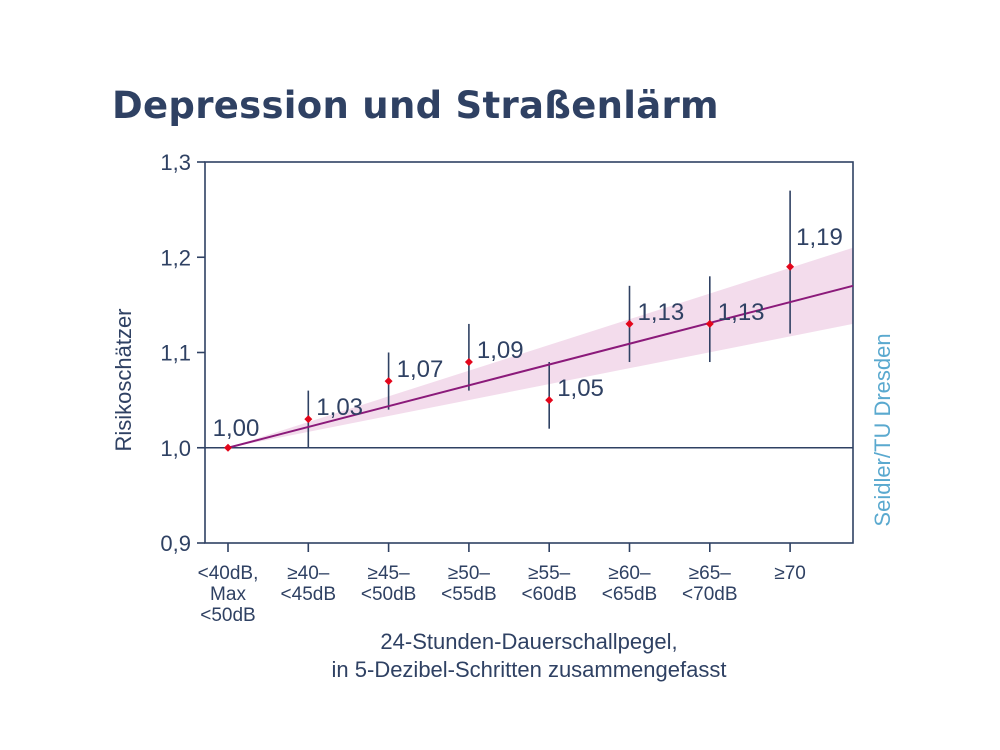  I want to click on y-tick-label: 1,3, so click(175, 162).